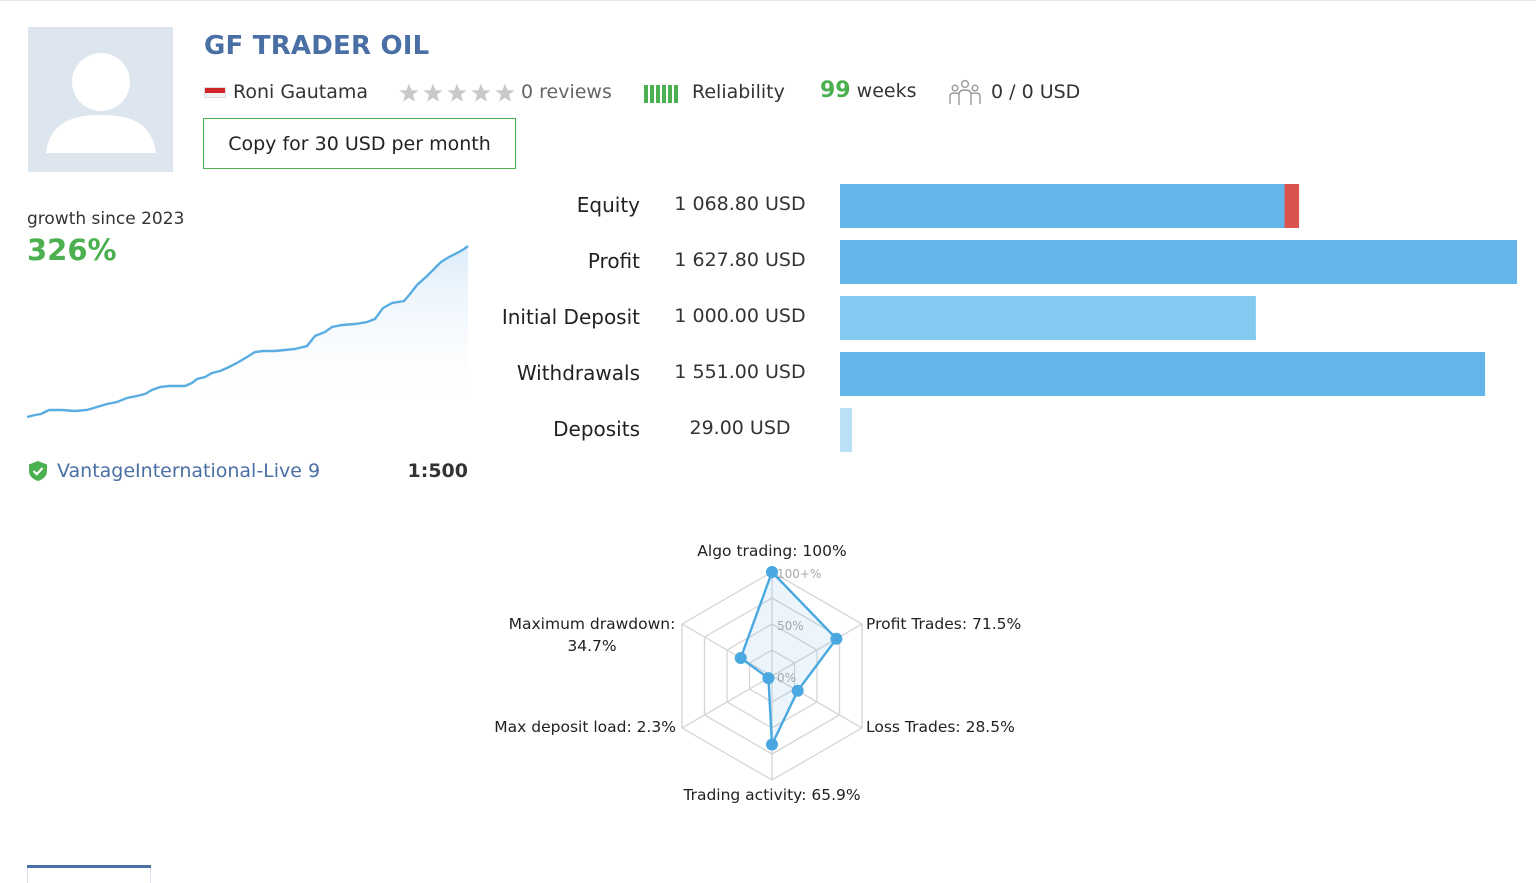 This screenshot has width=1536, height=883. What do you see at coordinates (740, 428) in the screenshot?
I see `deposits-value: 29.00 USD` at bounding box center [740, 428].